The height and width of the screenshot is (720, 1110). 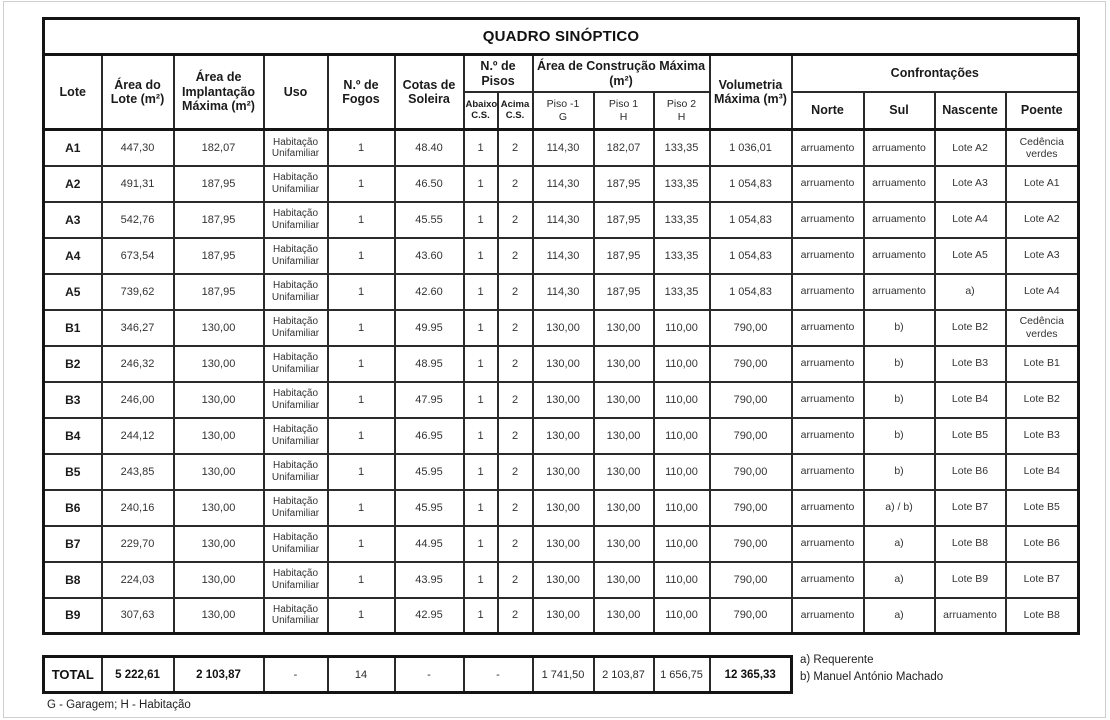 I want to click on total-pisos: -, so click(x=498, y=674).